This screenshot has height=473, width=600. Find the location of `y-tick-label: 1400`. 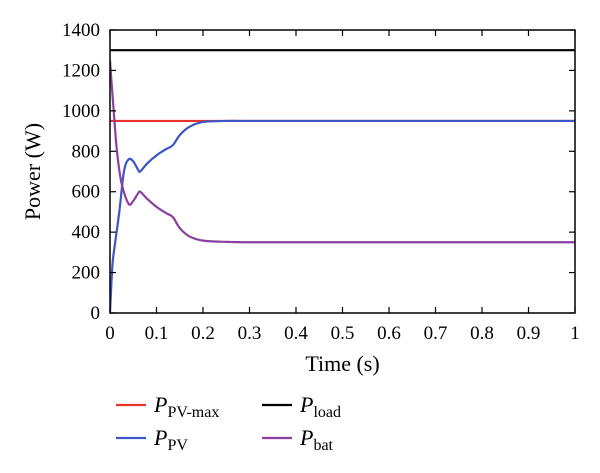

y-tick-label: 1400 is located at coordinates (81, 30).